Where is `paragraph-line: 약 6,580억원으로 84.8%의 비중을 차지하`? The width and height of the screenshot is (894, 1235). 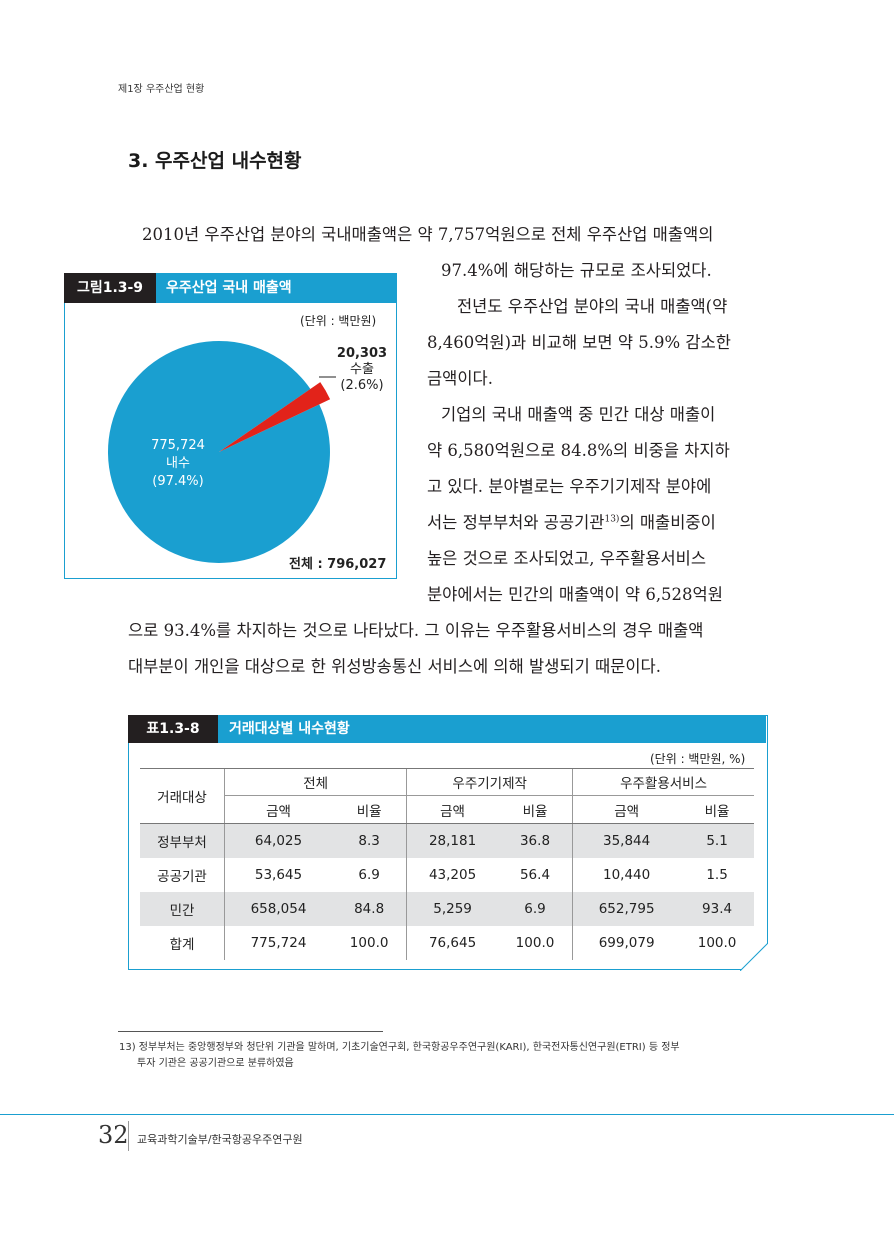
paragraph-line: 약 6,580억원으로 84.8%의 비중을 차지하 is located at coordinates (578, 450).